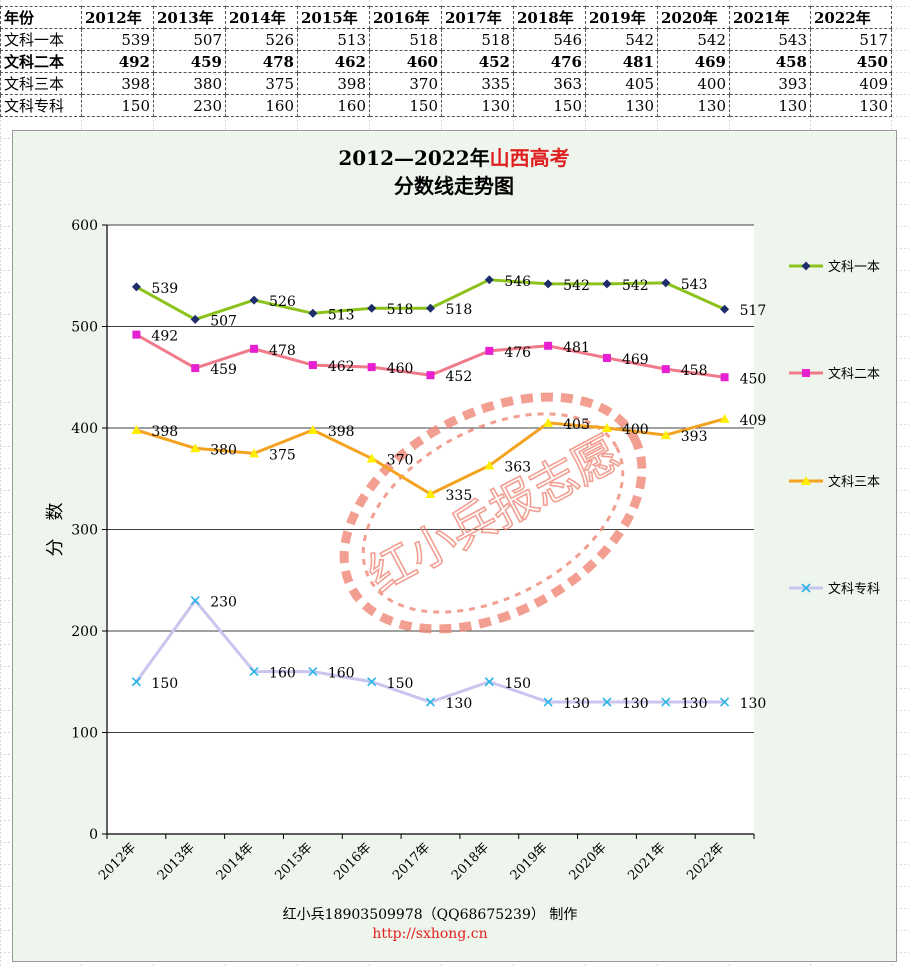 The width and height of the screenshot is (909, 967). I want to click on table-row-label: 文科一本, so click(41, 39).